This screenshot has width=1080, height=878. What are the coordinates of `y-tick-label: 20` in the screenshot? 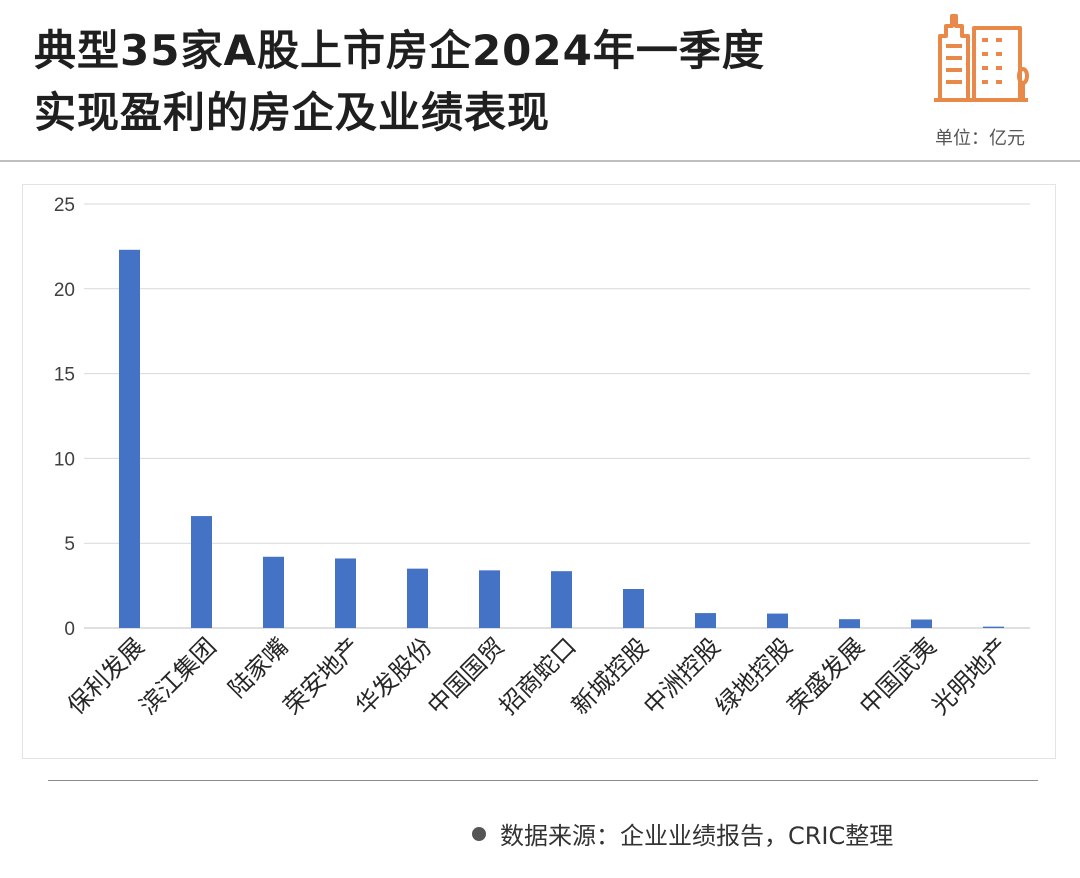 It's located at (64, 290).